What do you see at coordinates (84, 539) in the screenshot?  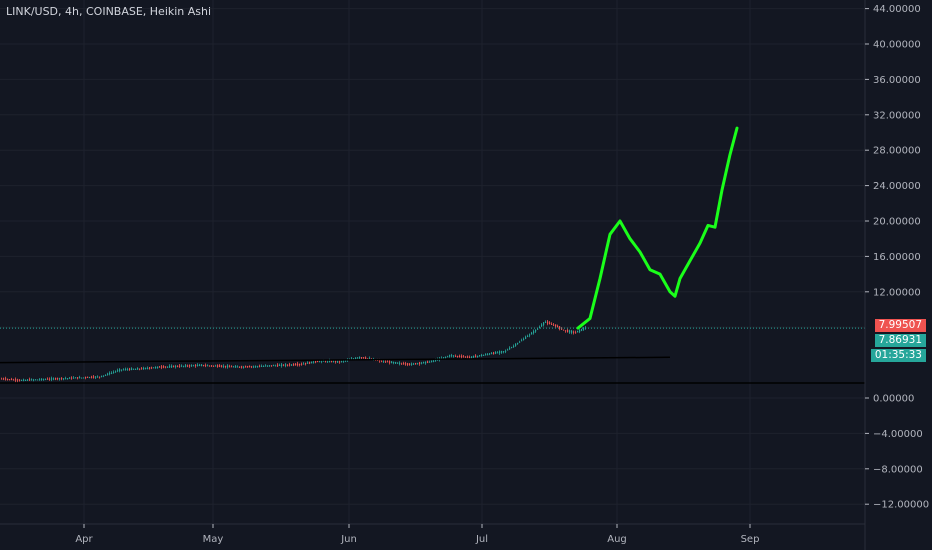 I see `x-tick-label: Apr` at bounding box center [84, 539].